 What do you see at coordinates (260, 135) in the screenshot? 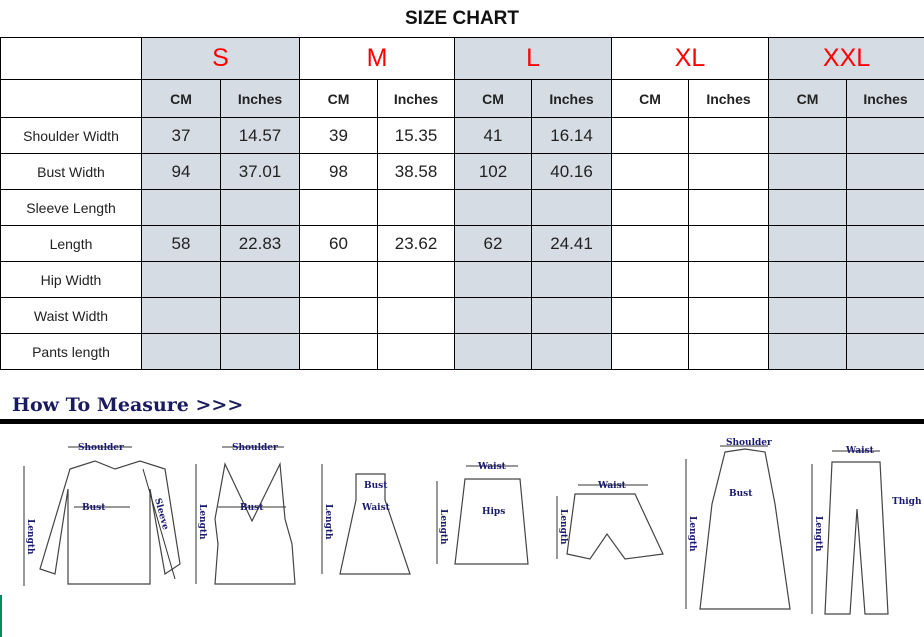
I see `value-cell: 14.57` at bounding box center [260, 135].